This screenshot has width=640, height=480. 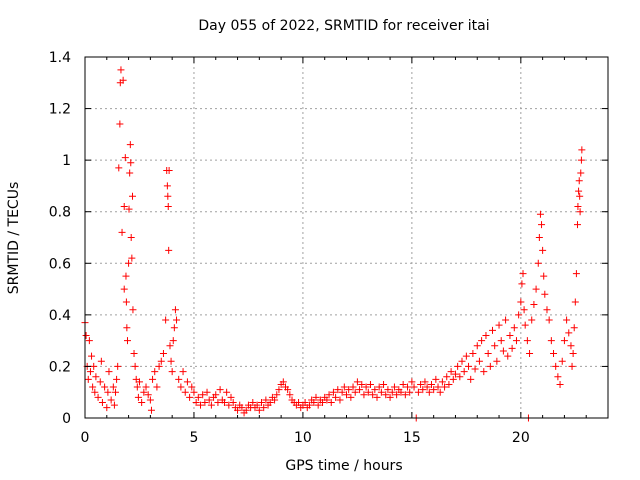 I want to click on y-tick-label: 0.2, so click(x=60, y=367).